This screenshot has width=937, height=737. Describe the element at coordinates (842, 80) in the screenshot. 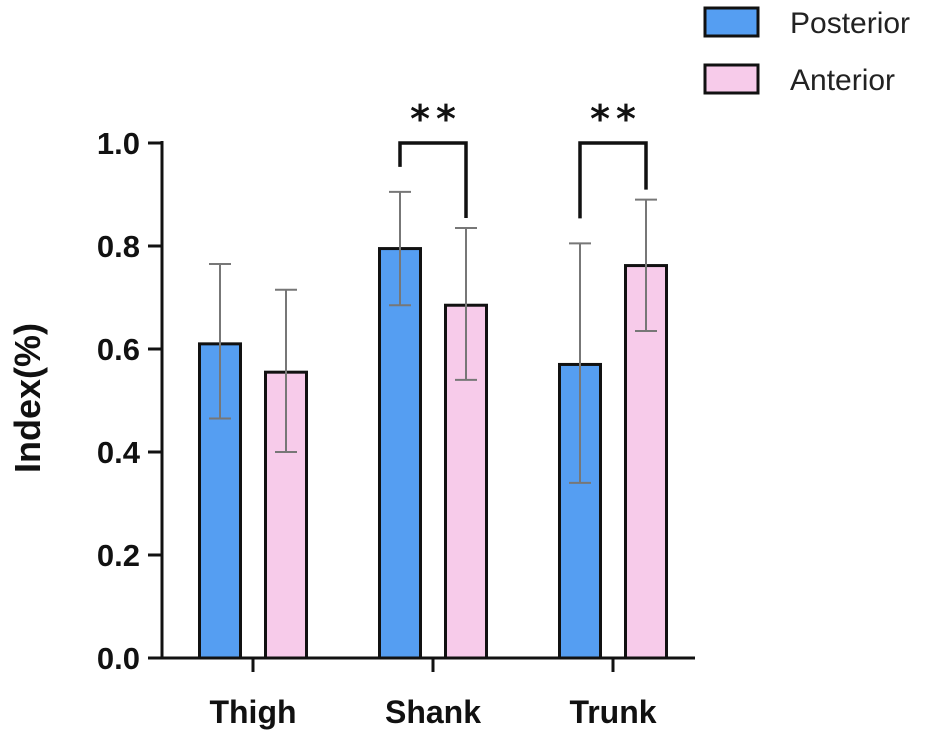

I see `legend-label-anterior: Anterior` at that location.